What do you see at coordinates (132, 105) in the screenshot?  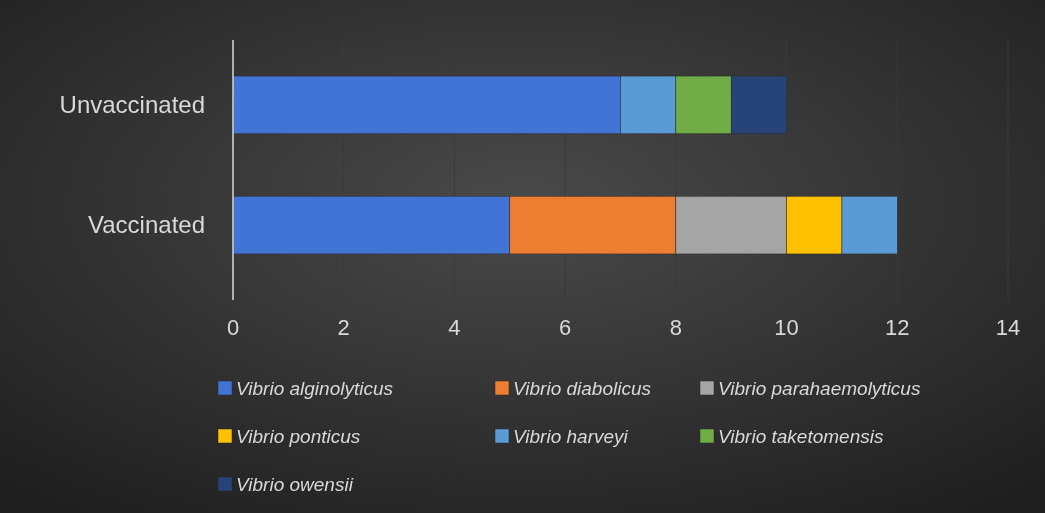 I see `y-tick-label: Unvaccinated` at bounding box center [132, 105].